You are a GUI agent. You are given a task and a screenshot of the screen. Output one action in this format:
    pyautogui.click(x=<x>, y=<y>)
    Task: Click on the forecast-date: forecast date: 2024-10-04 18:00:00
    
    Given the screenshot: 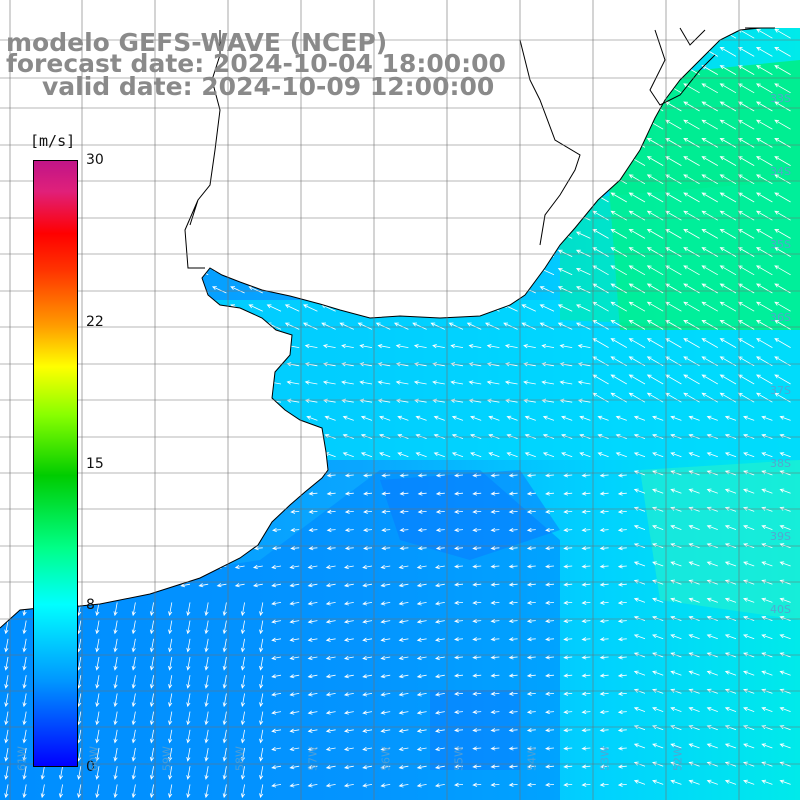 What is the action you would take?
    pyautogui.click(x=256, y=63)
    